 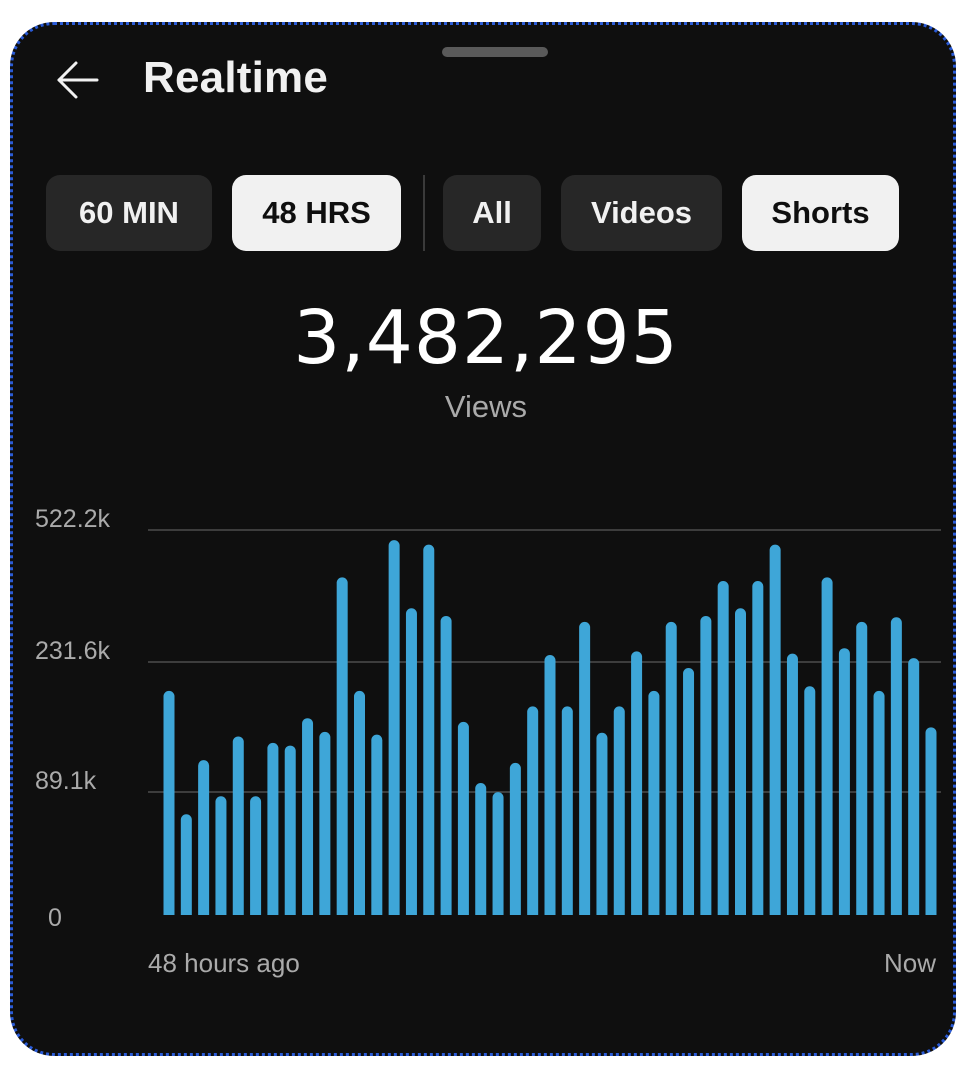 I want to click on chip-shorts: Shorts, so click(x=820, y=213).